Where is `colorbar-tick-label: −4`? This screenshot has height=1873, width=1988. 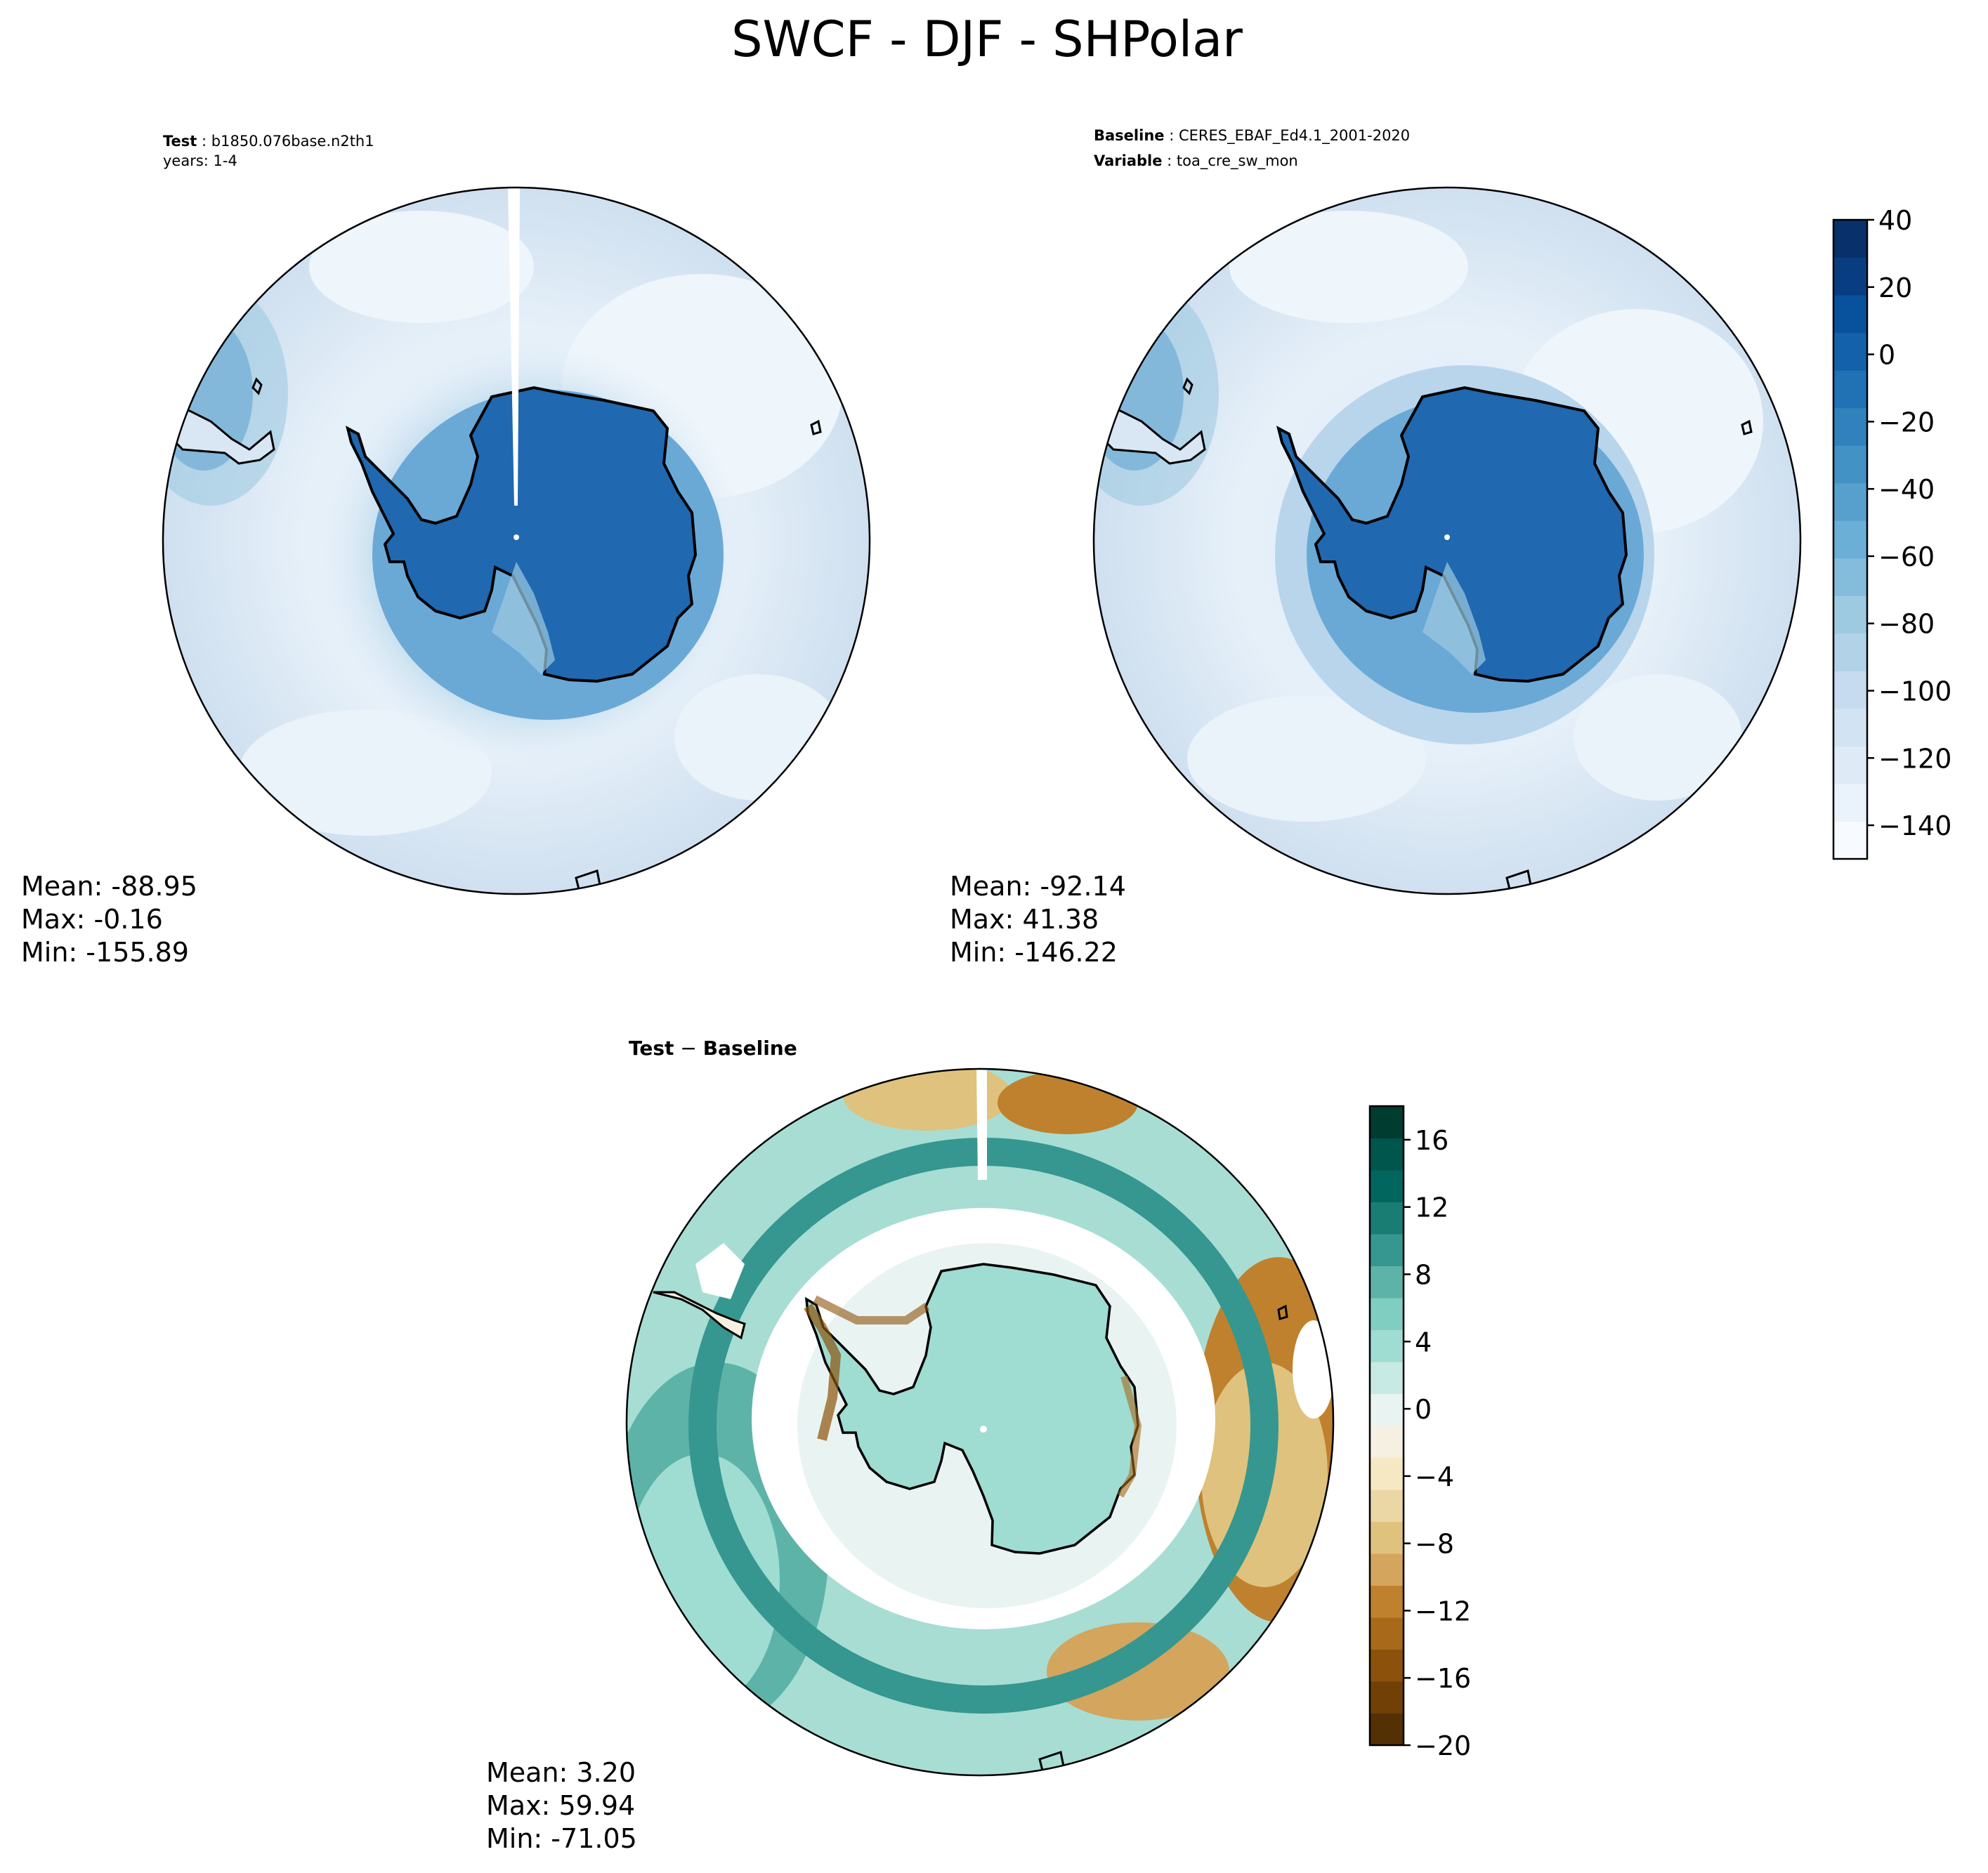 colorbar-tick-label: −4 is located at coordinates (1434, 1476).